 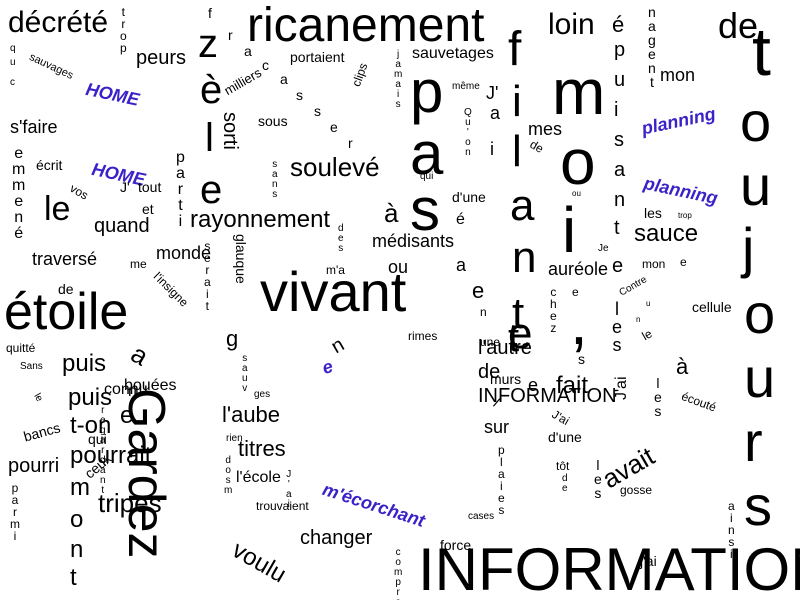 I want to click on word-une-115: une, so click(x=490, y=342).